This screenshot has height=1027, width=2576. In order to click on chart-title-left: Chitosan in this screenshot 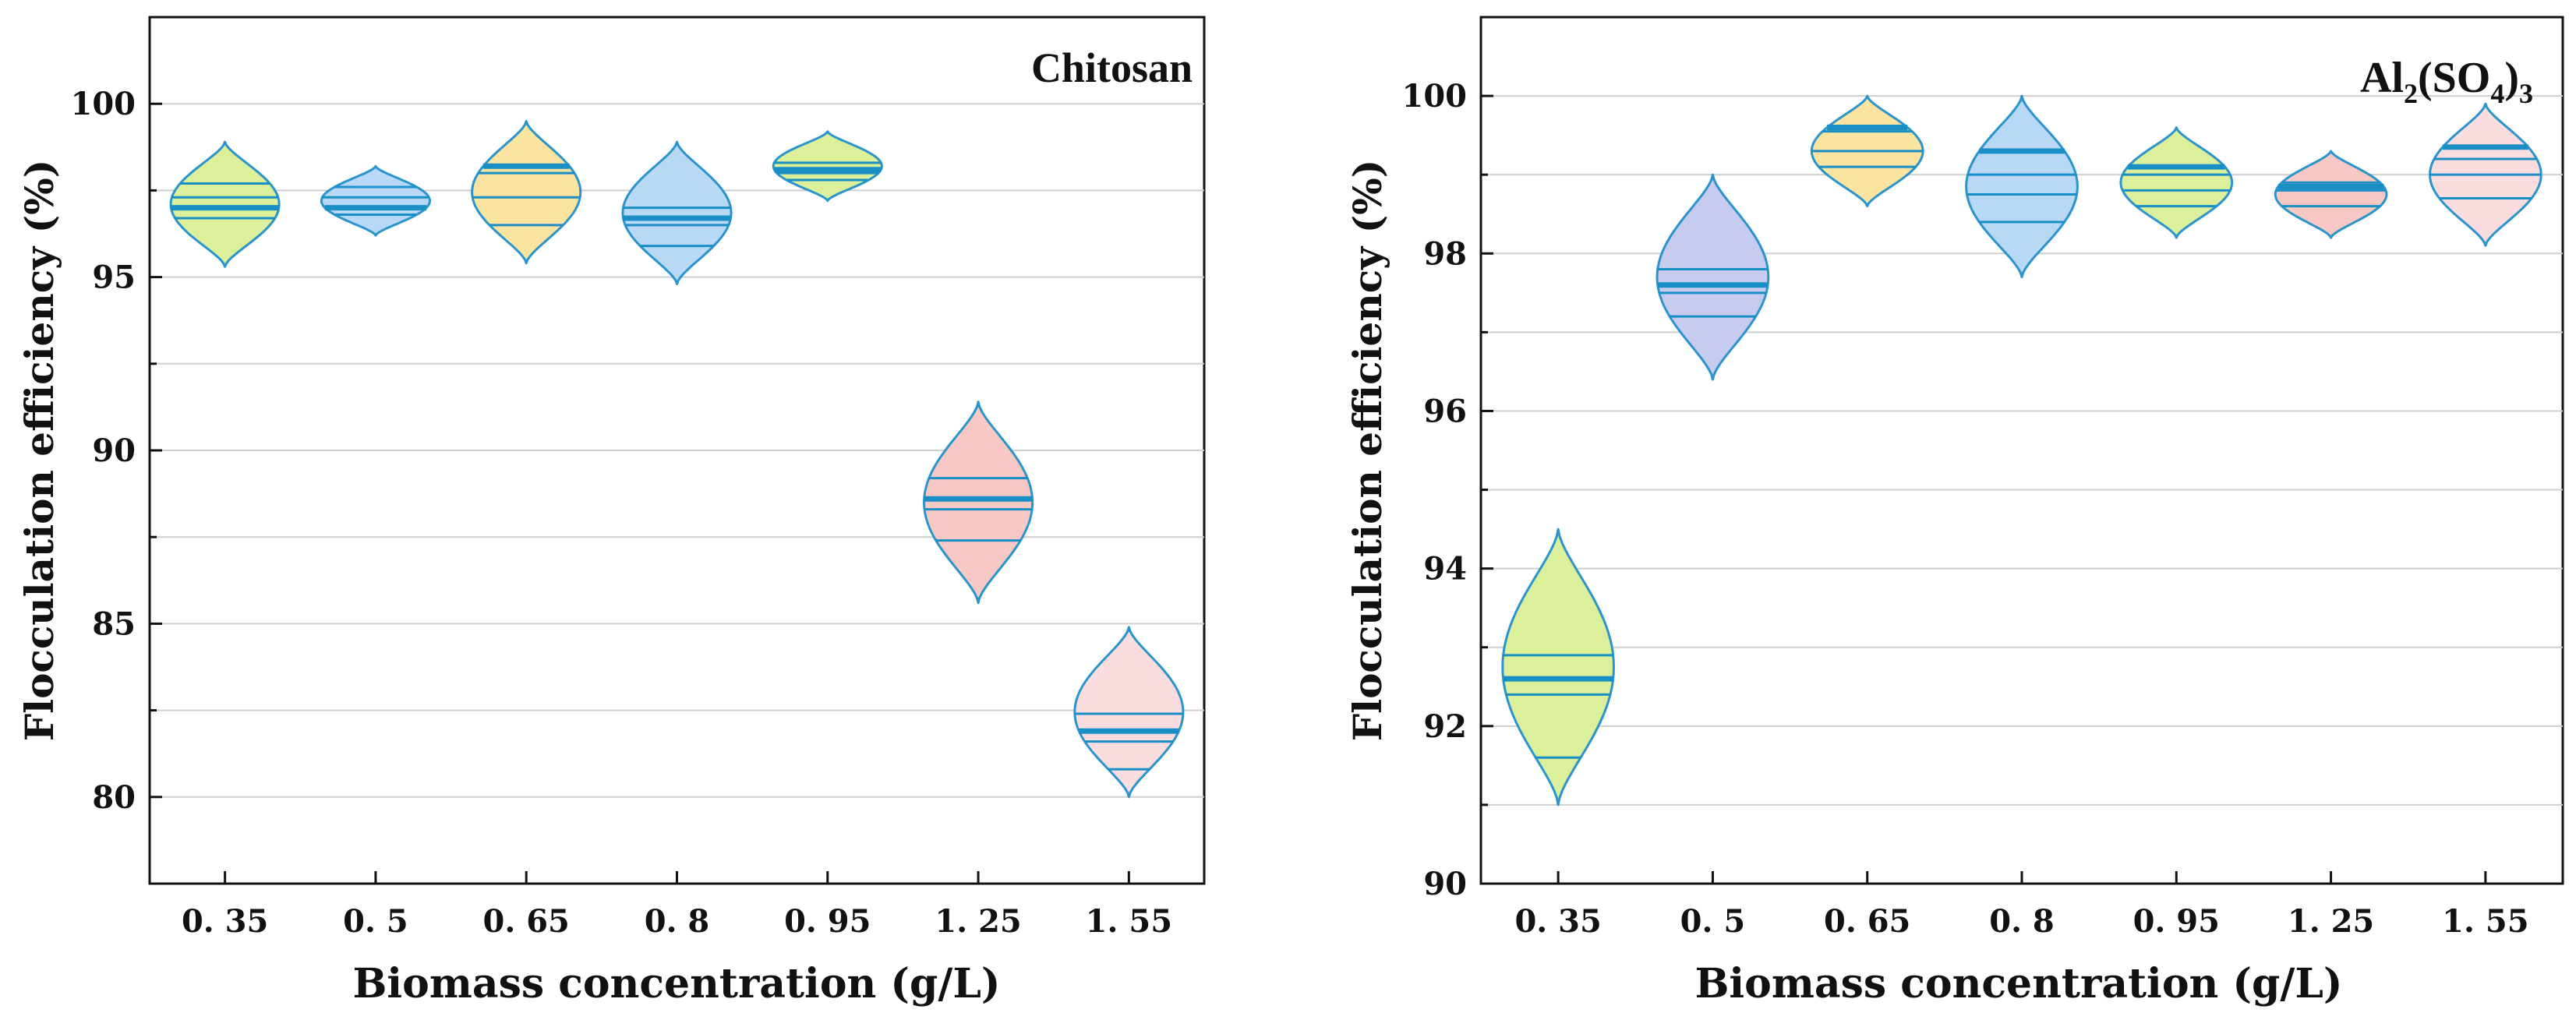, I will do `click(1112, 67)`.